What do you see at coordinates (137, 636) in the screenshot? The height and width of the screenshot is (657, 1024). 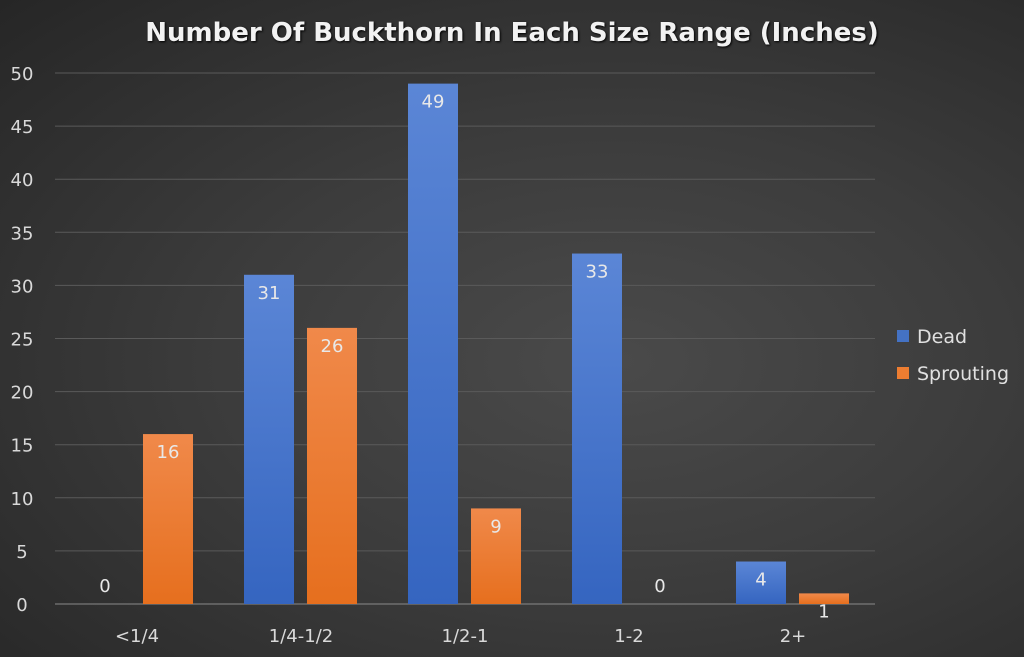 I see `x-tick-label: <1/4` at bounding box center [137, 636].